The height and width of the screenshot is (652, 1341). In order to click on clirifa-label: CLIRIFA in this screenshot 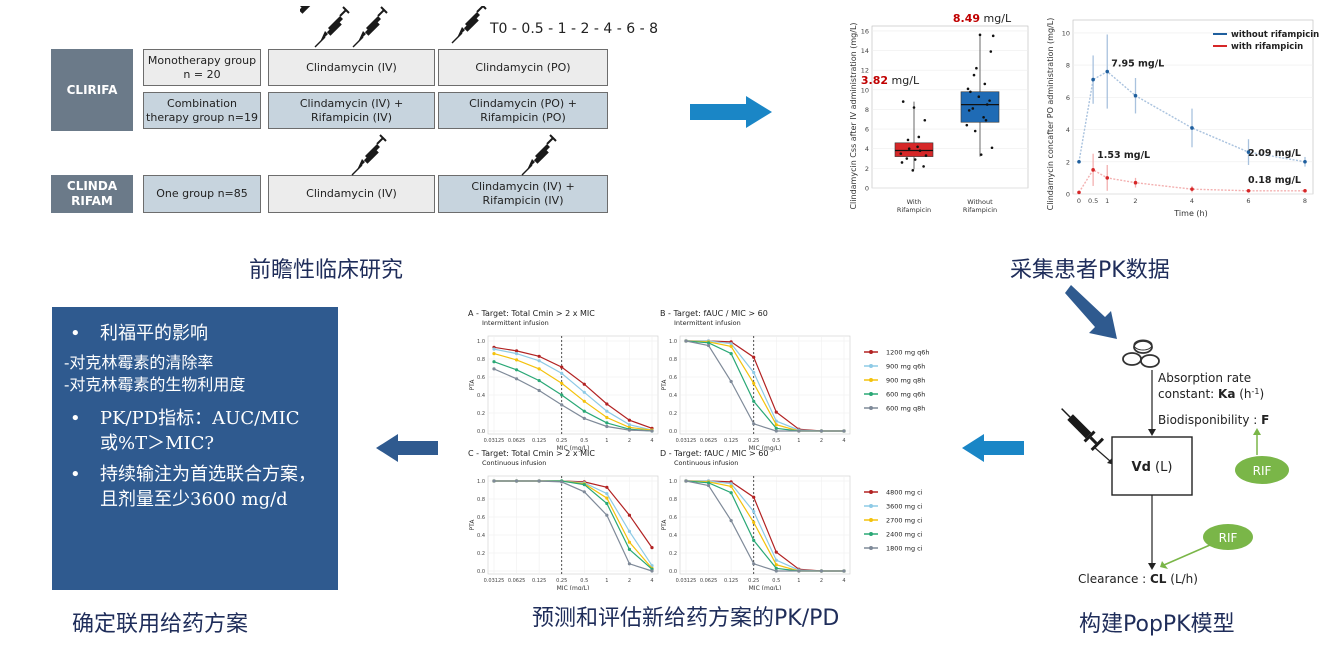, I will do `click(92, 90)`.